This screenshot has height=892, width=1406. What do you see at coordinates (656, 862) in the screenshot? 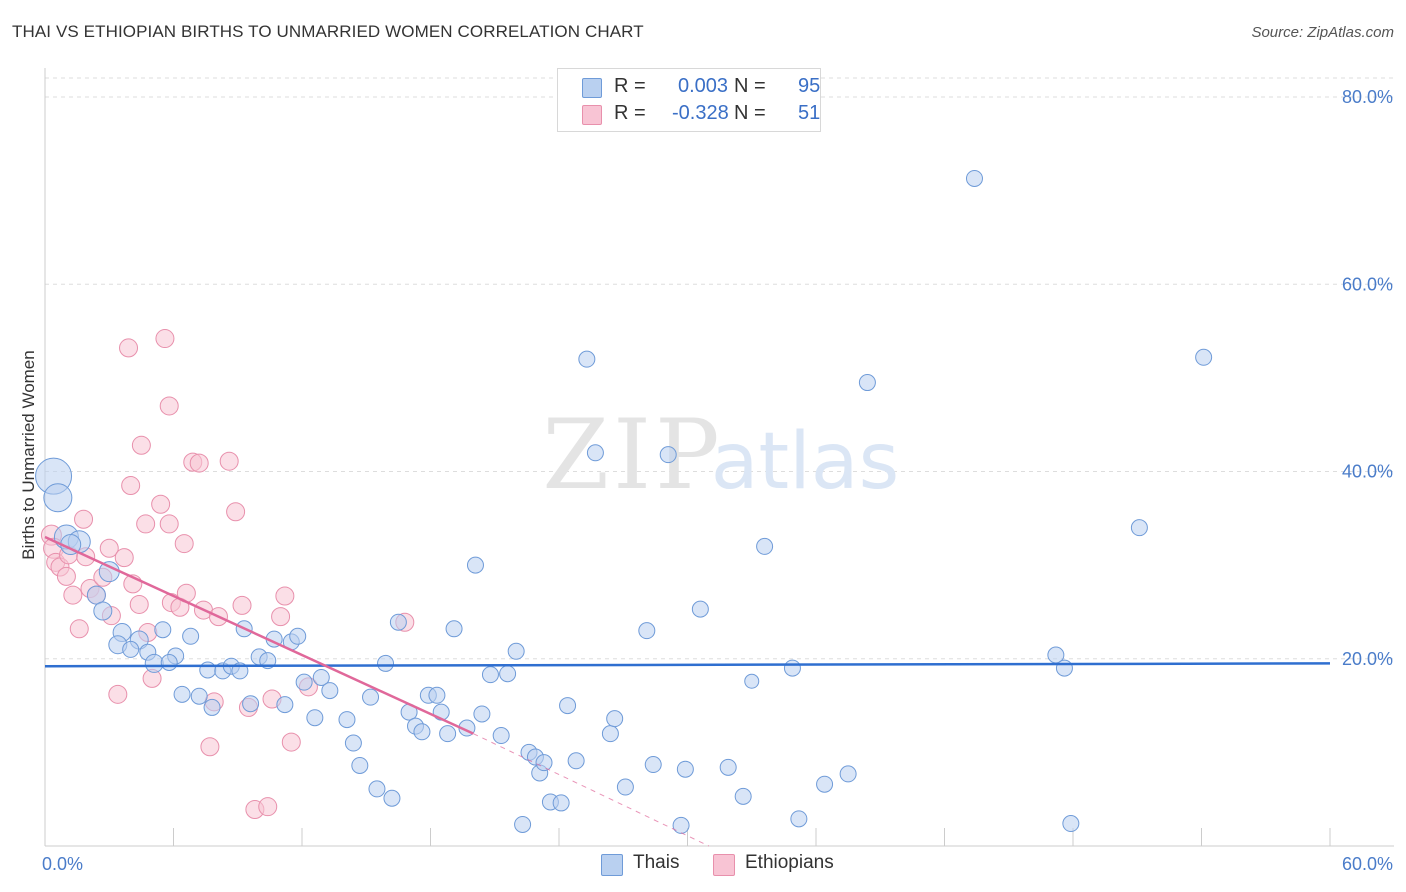
I see `thai-legend-label: Thais` at bounding box center [656, 862].